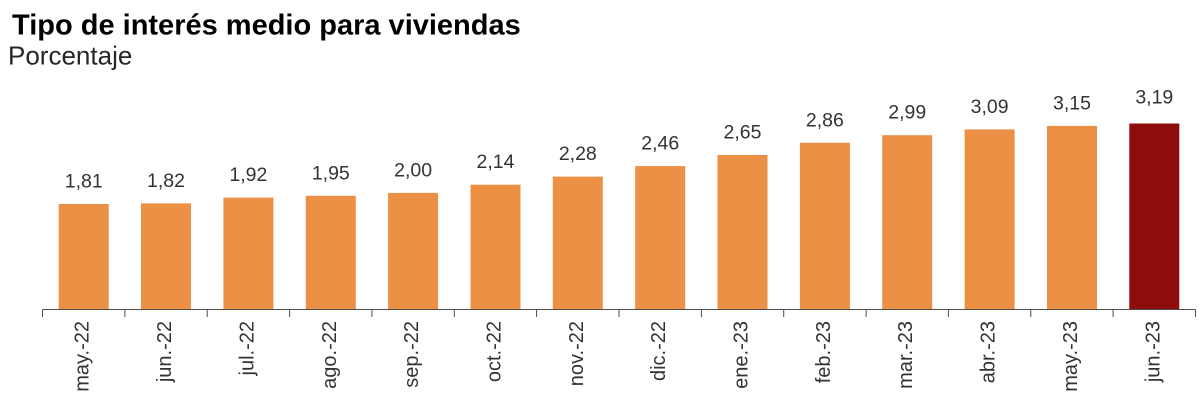 Image resolution: width=1200 pixels, height=405 pixels. What do you see at coordinates (1071, 356) in the screenshot?
I see `svg-text: may.-23` at bounding box center [1071, 356].